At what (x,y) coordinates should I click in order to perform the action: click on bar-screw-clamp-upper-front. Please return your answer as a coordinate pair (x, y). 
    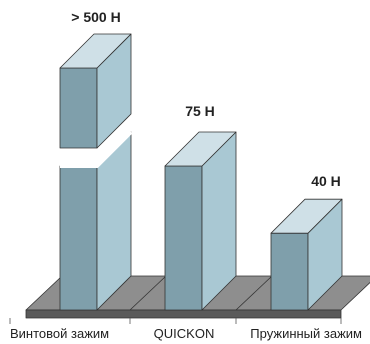
    Looking at the image, I should click on (78, 108).